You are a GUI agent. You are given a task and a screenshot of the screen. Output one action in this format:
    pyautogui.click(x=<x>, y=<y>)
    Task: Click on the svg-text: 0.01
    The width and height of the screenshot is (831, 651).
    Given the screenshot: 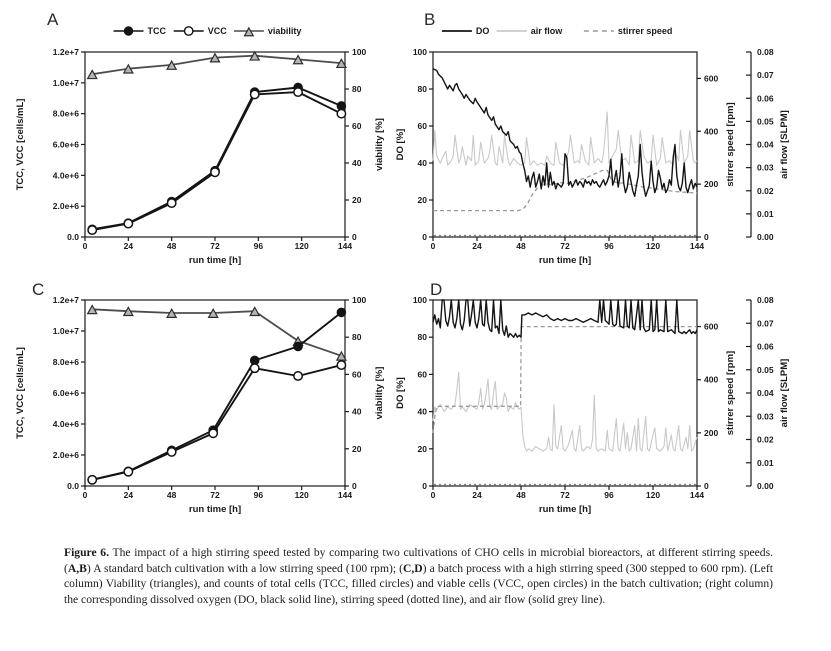 What is the action you would take?
    pyautogui.click(x=765, y=214)
    